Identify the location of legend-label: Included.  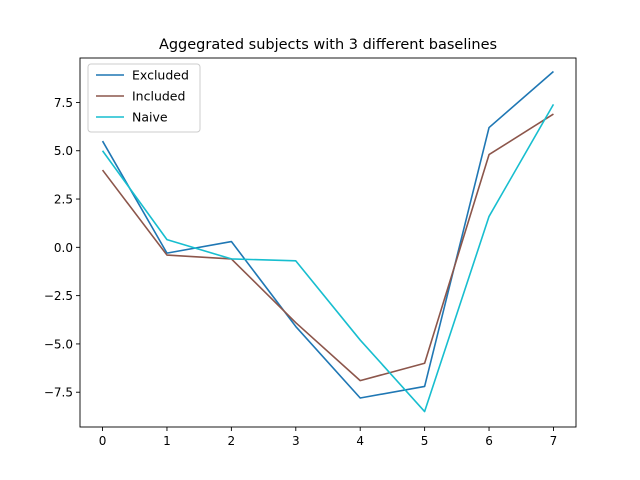
(158, 96).